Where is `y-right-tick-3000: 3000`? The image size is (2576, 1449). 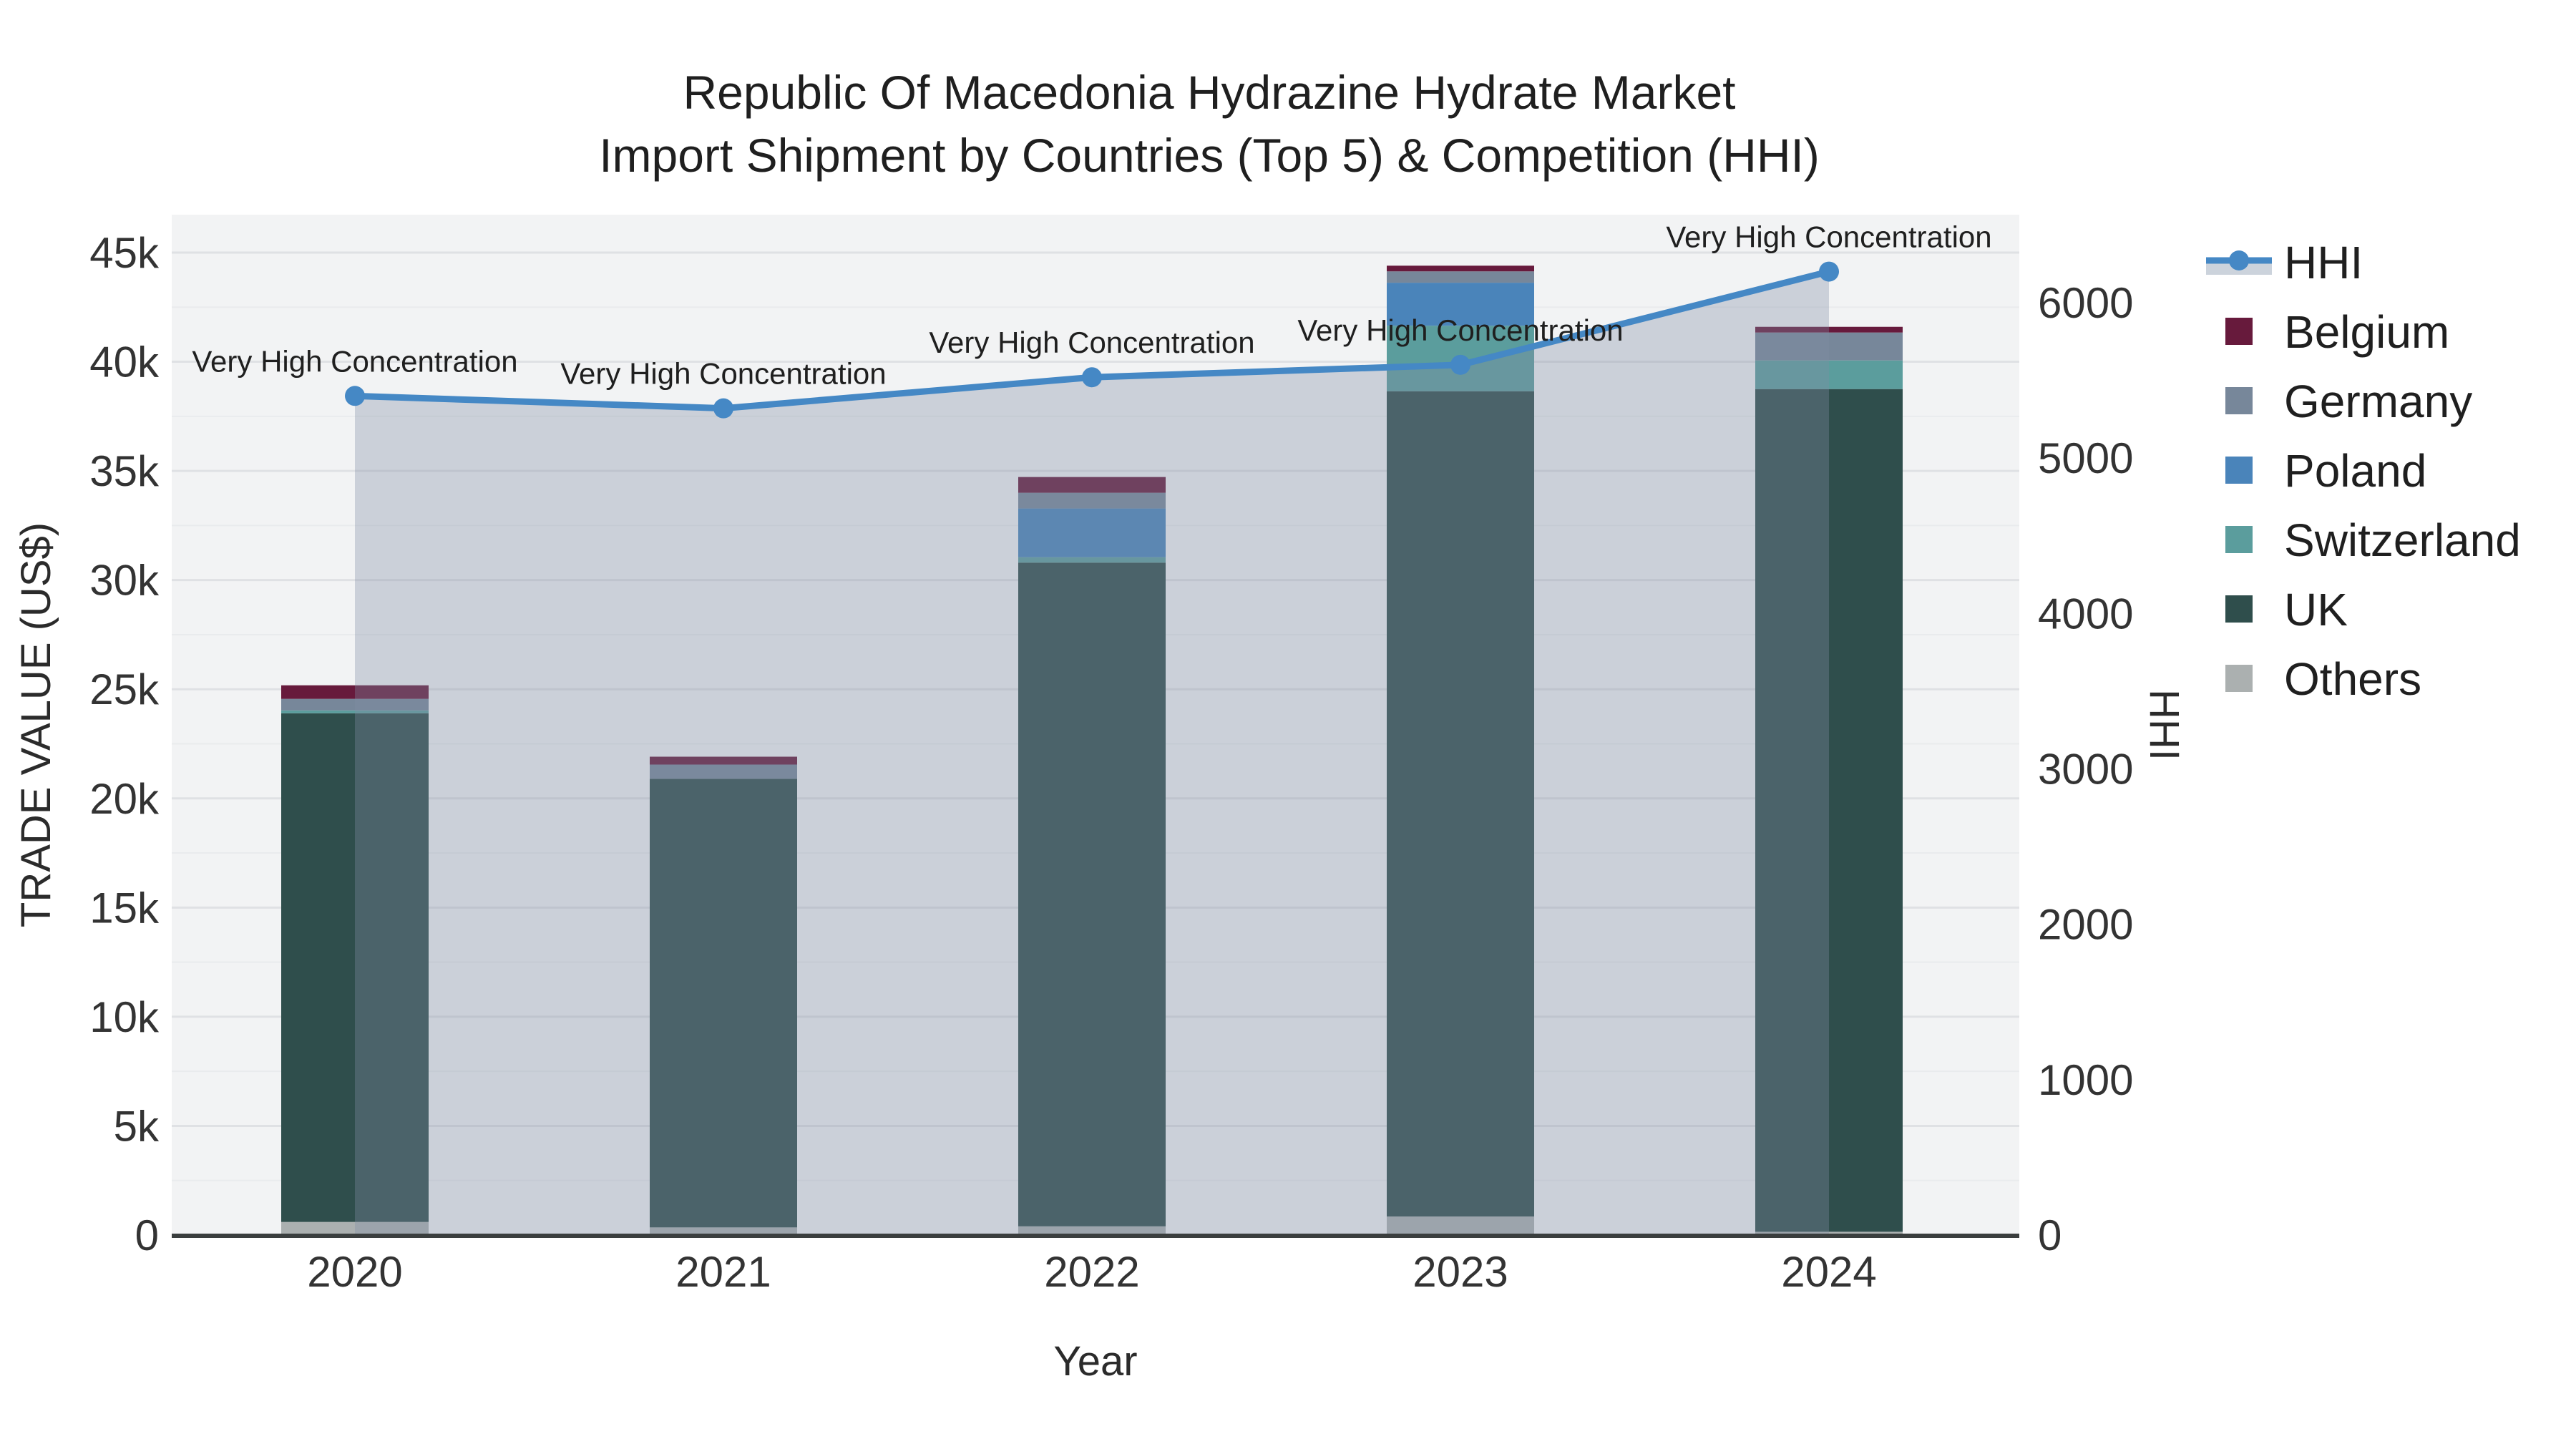
y-right-tick-3000: 3000 is located at coordinates (2085, 770).